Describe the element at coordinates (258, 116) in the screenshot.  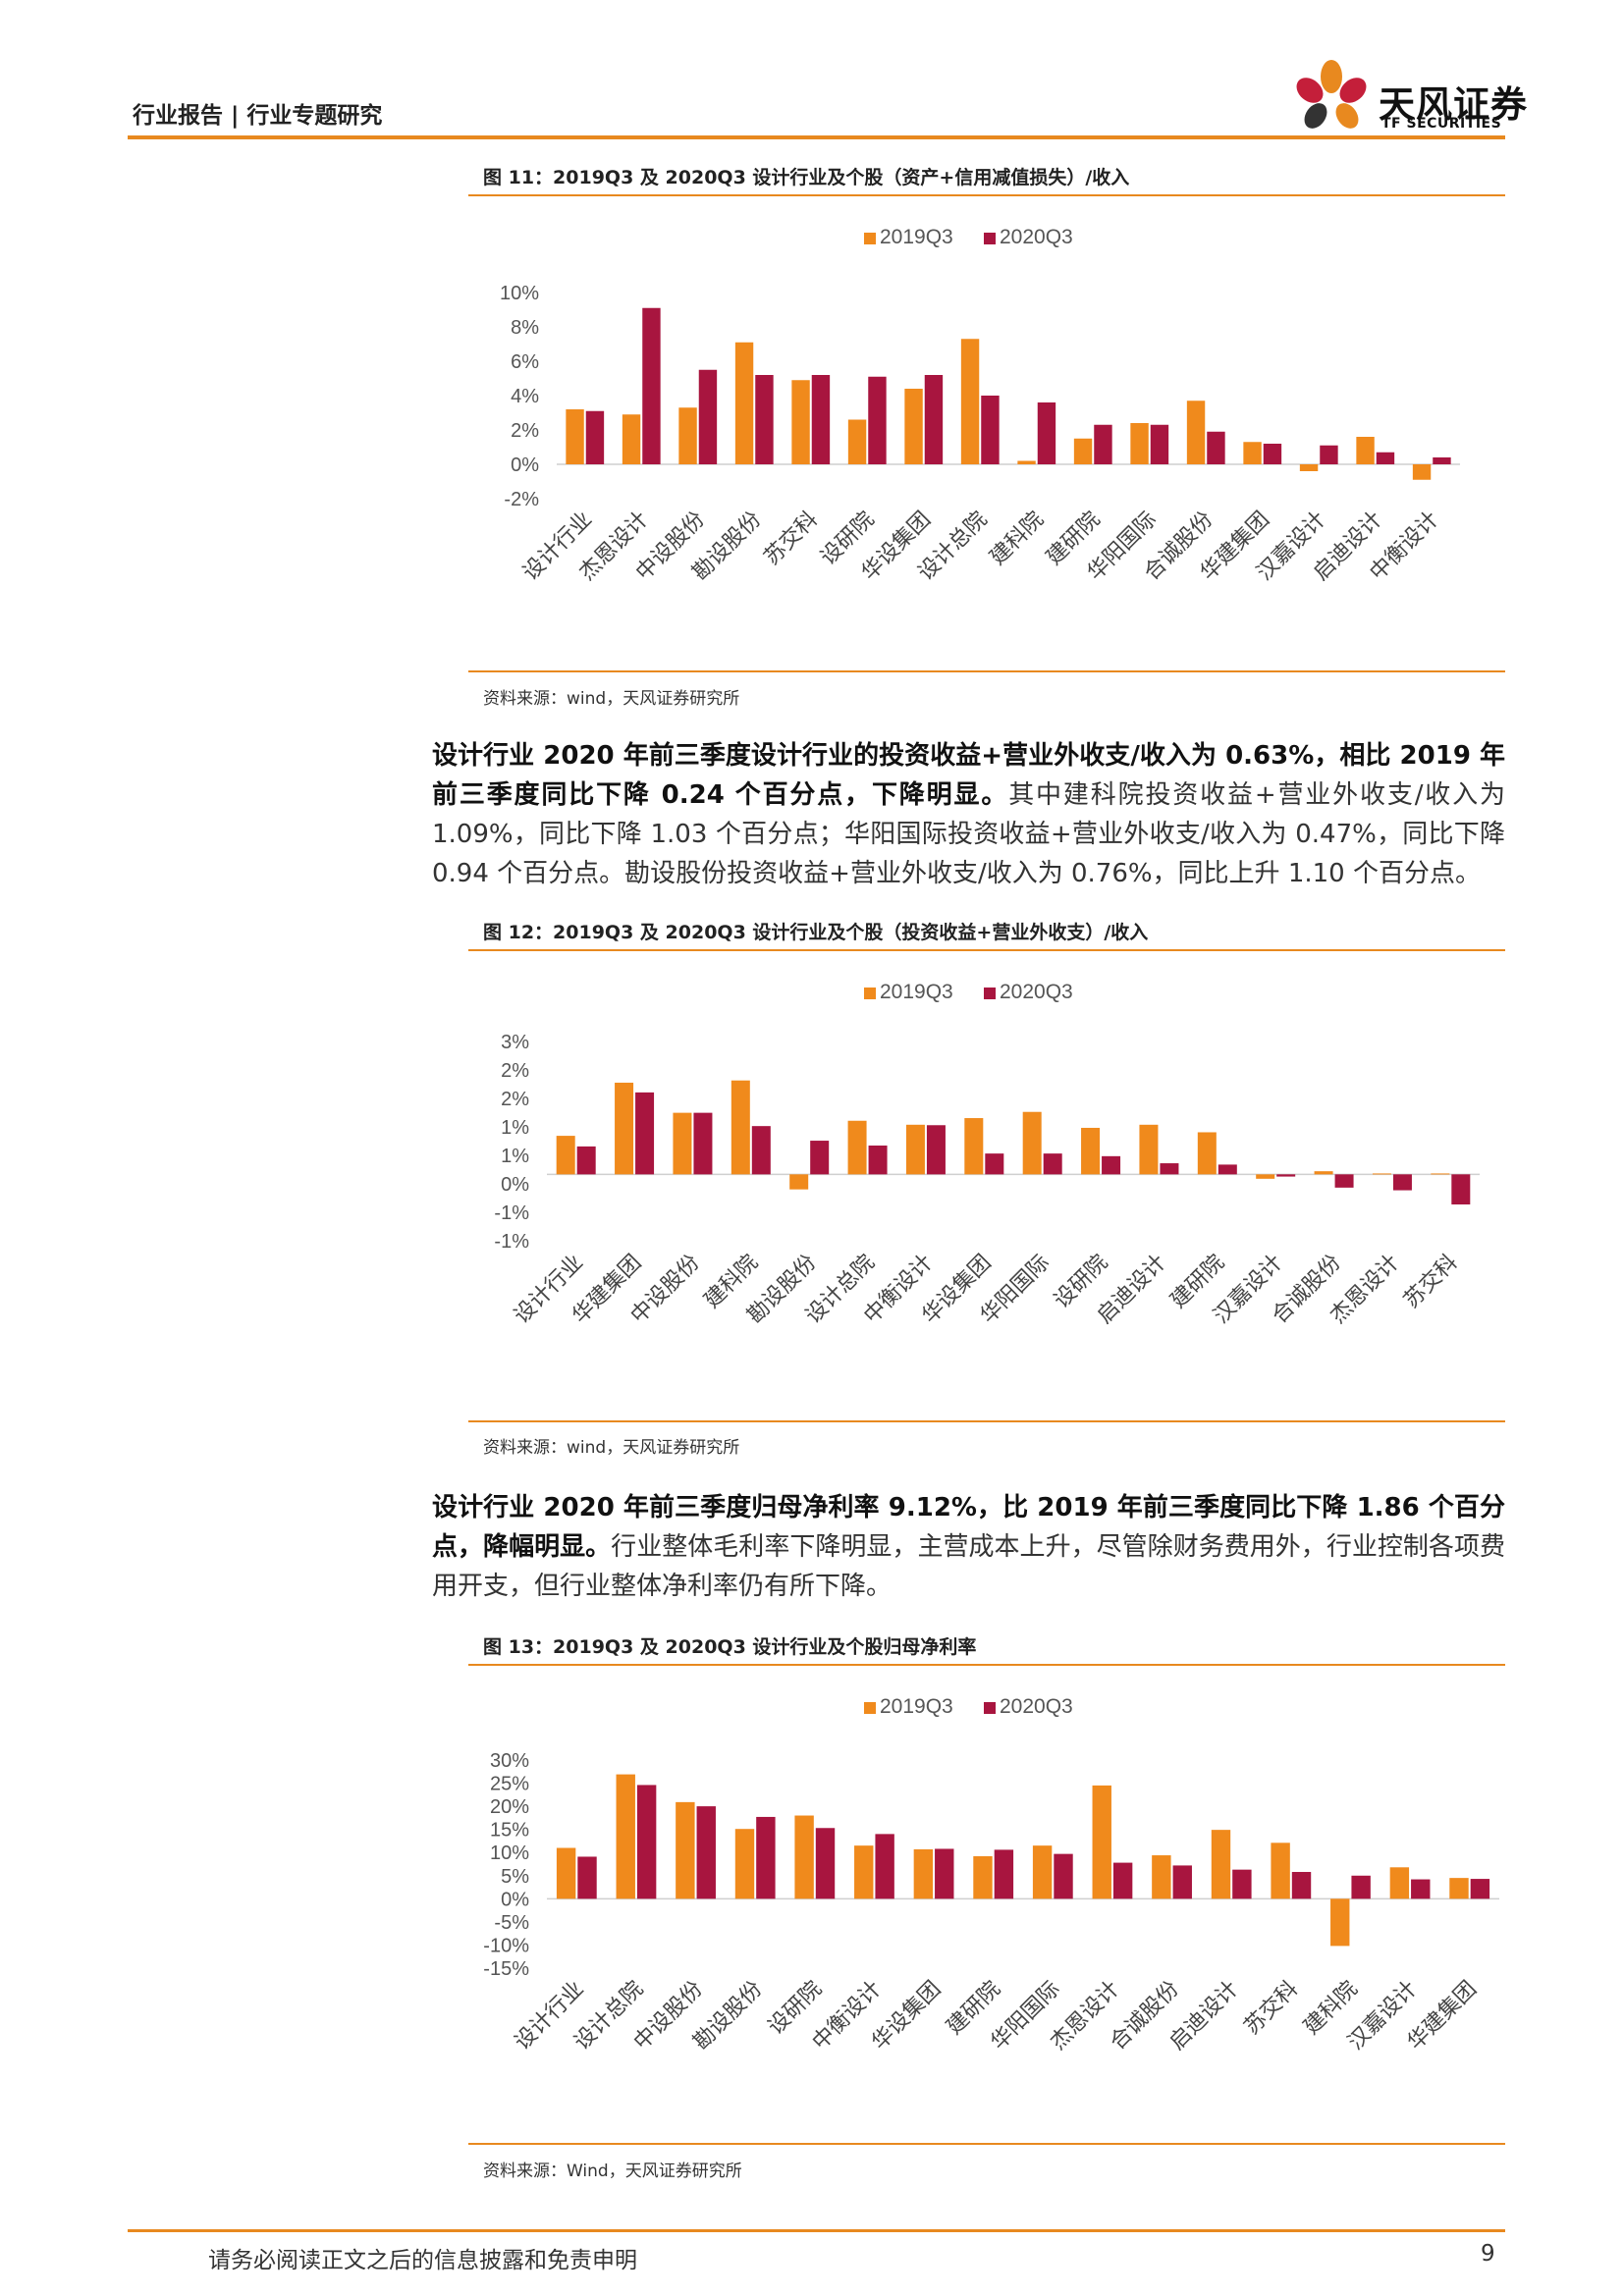
I see `report-header: 行业报告 | 行业专题研究` at that location.